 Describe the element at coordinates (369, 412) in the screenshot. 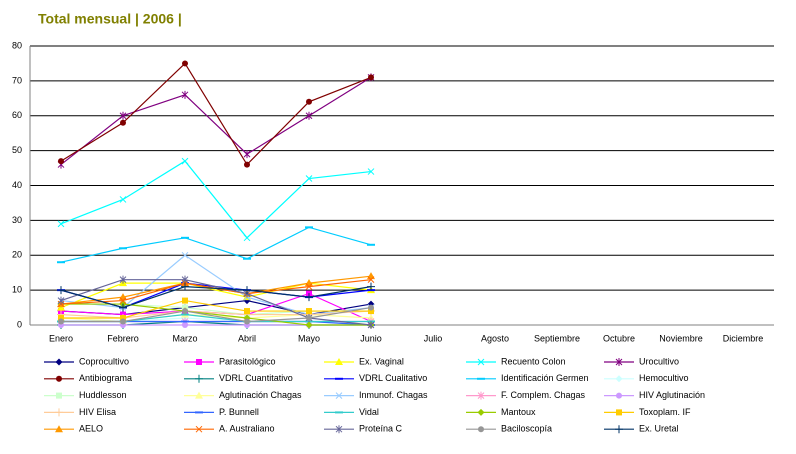

I see `legend-label: Vidal` at that location.